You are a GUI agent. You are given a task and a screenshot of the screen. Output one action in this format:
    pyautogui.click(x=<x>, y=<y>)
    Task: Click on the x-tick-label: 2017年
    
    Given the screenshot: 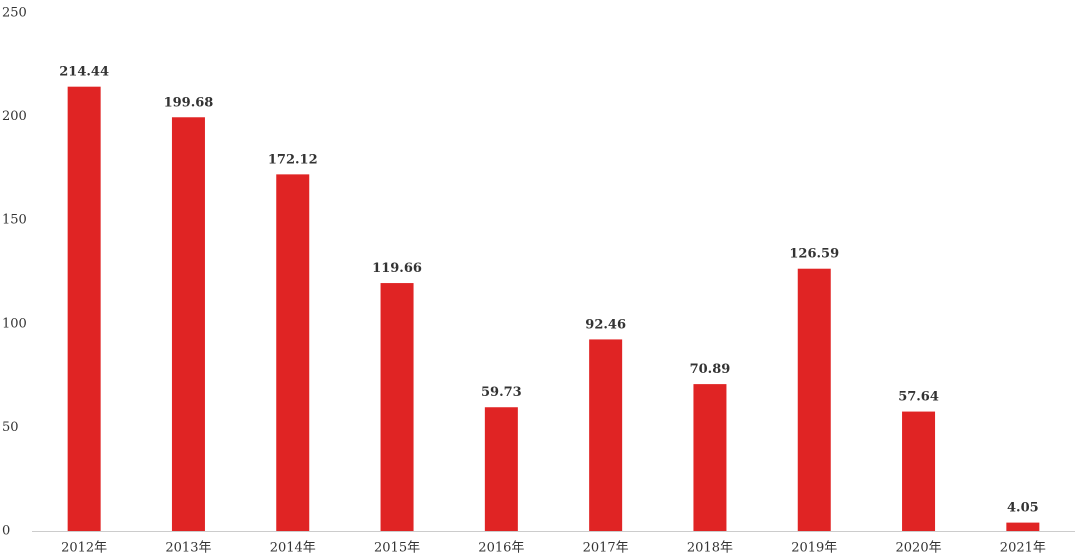 What is the action you would take?
    pyautogui.click(x=606, y=548)
    